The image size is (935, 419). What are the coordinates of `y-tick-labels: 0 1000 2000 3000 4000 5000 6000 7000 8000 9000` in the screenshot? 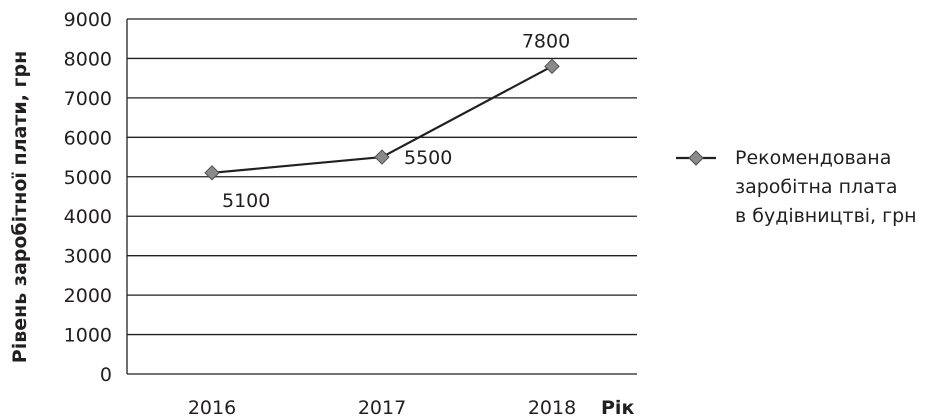 It's located at (88, 197).